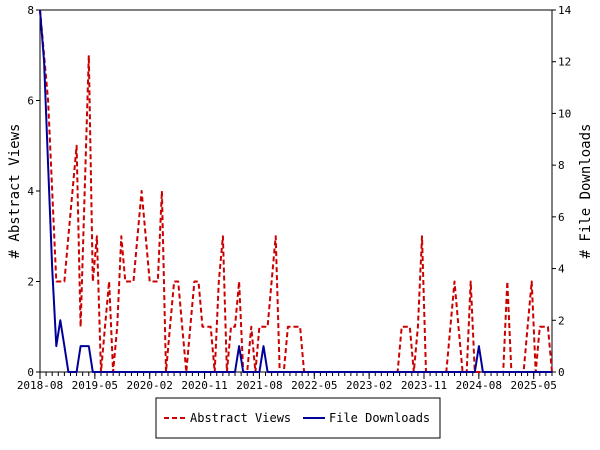 This screenshot has height=450, width=600. Describe the element at coordinates (30, 10) in the screenshot. I see `left-y-tick-label: 8` at that location.